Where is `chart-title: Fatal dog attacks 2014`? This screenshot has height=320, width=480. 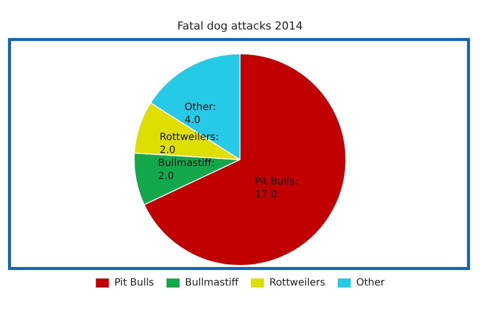
chart-title: Fatal dog attacks 2014 is located at coordinates (240, 25).